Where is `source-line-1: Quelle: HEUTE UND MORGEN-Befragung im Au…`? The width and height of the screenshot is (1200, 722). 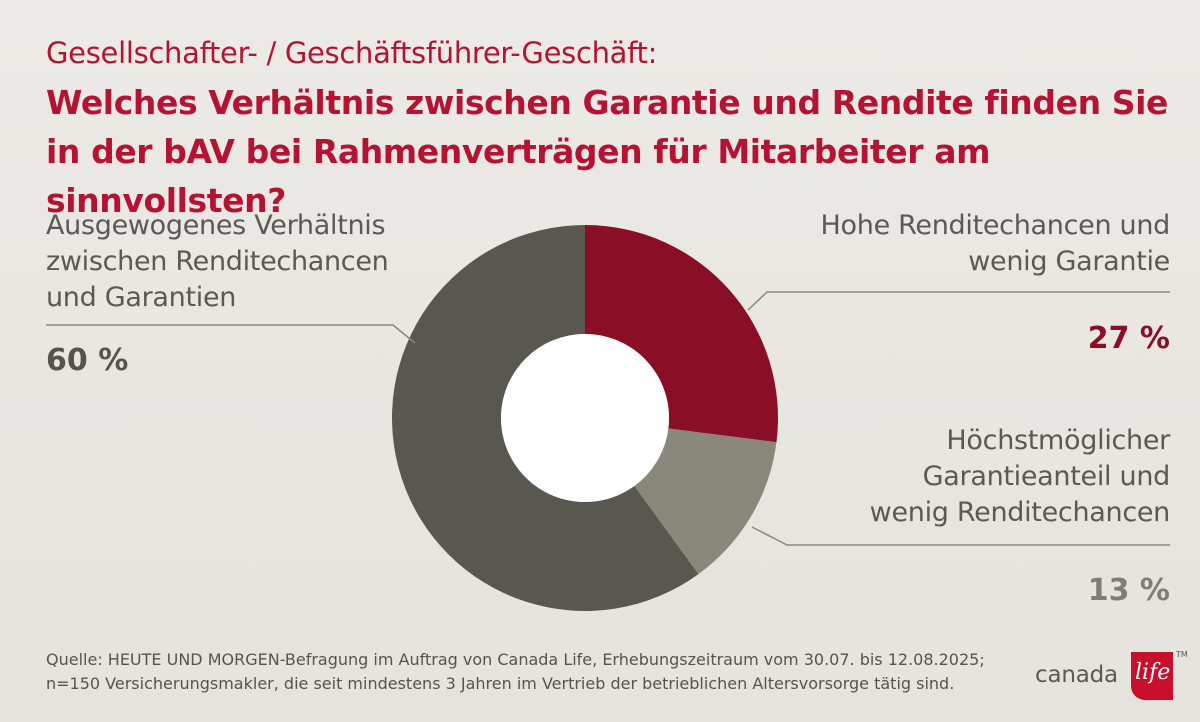 source-line-1: Quelle: HEUTE UND MORGEN-Befragung im Au… is located at coordinates (515, 659).